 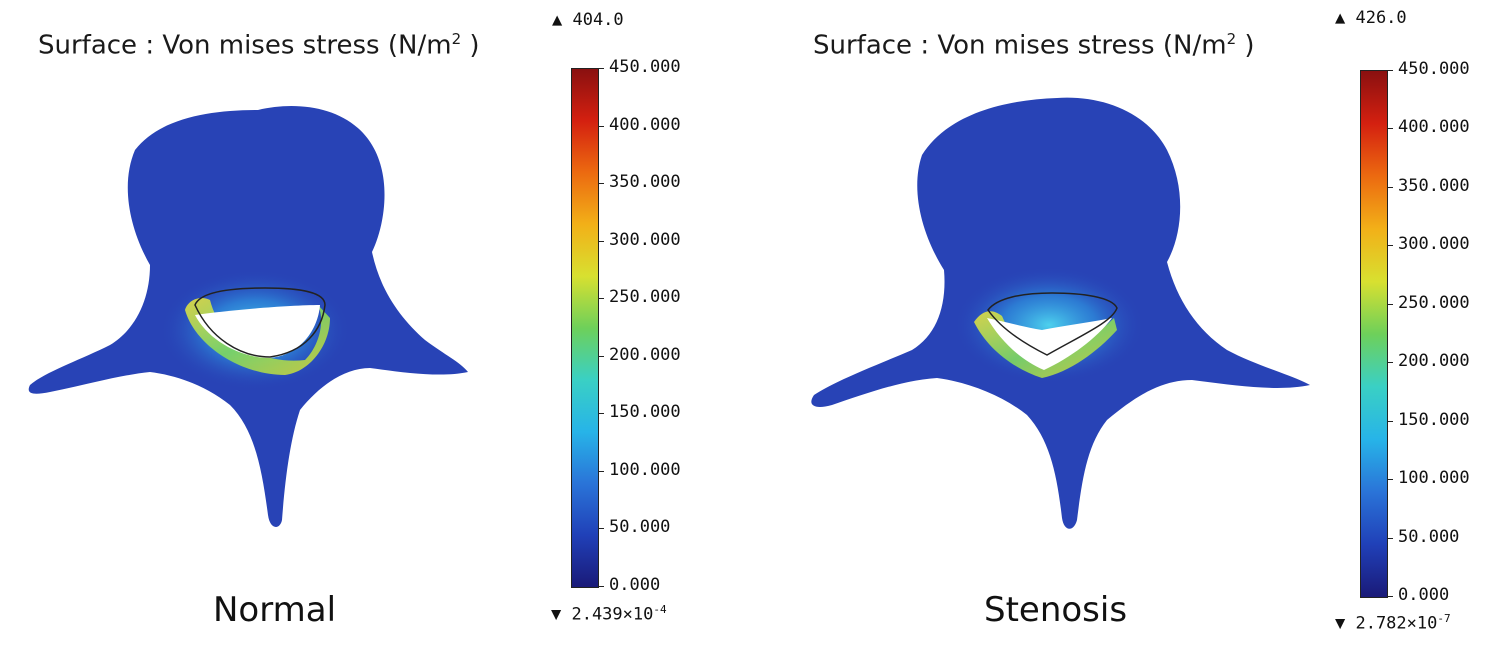 I want to click on colorbar-max-marker: ▲ 426.0, so click(x=1371, y=18).